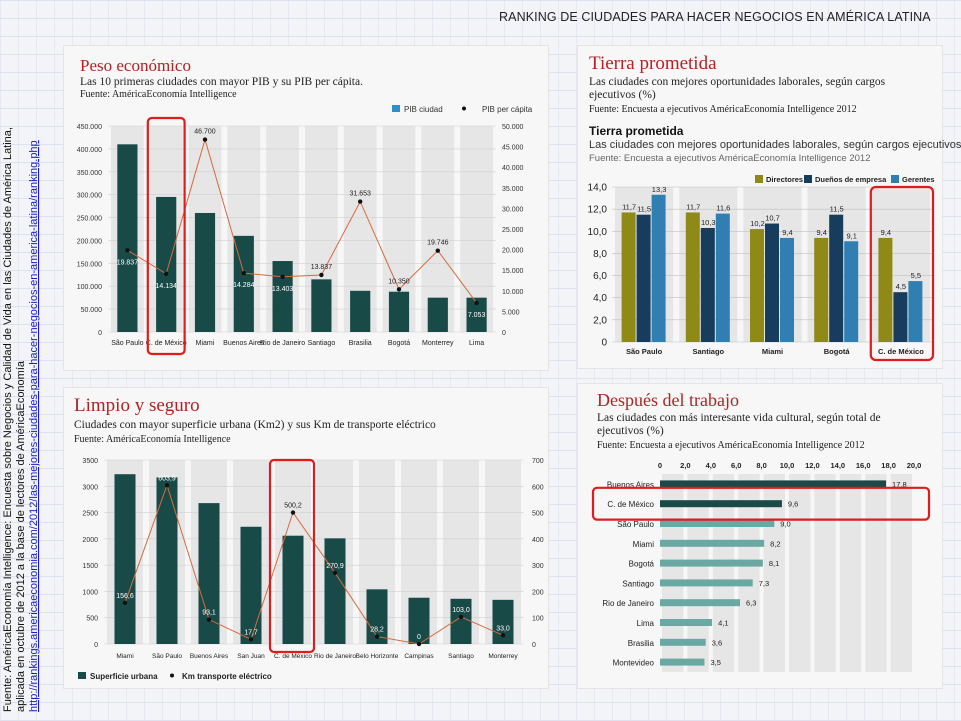 The image size is (961, 721). Describe the element at coordinates (89, 127) in the screenshot. I see `peso-ytick-left: 450.000` at that location.